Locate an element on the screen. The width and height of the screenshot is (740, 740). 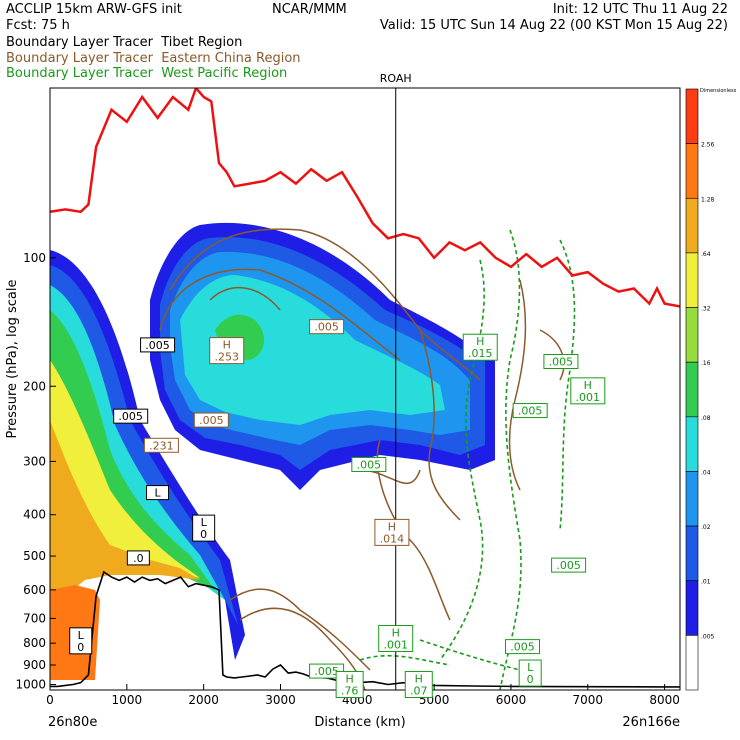
model-title: ACCLIP 15km ARW-GFS init is located at coordinates (94, 9).